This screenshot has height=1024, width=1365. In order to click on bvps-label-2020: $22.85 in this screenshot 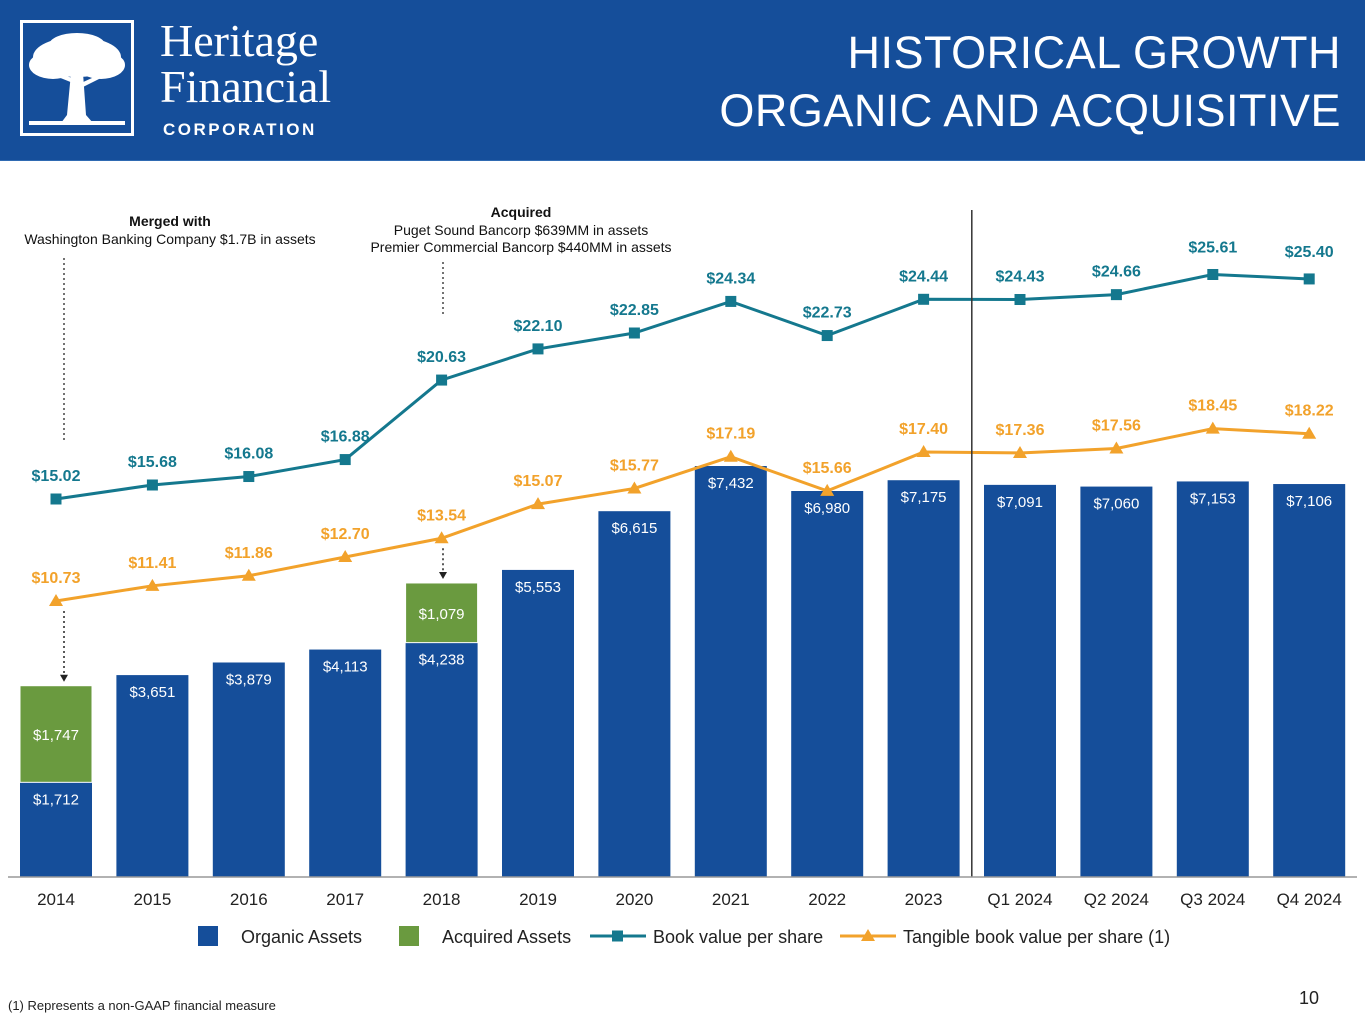, I will do `click(634, 310)`.